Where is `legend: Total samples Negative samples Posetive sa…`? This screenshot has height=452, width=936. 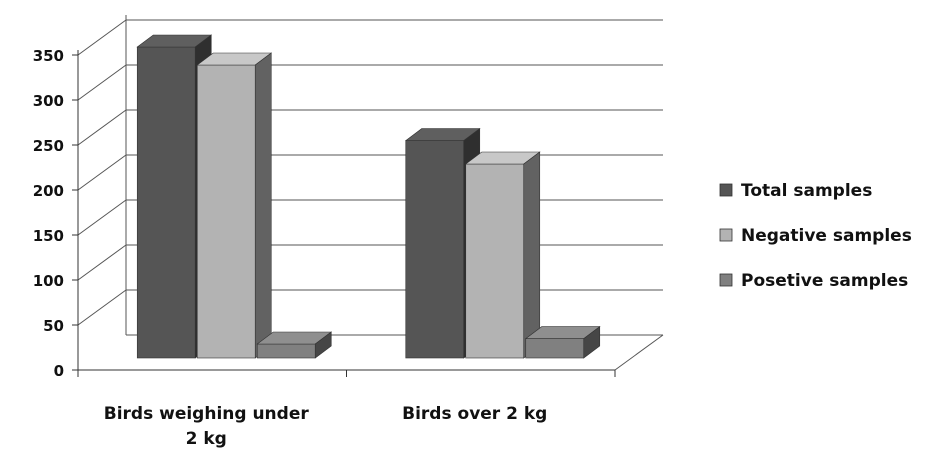 legend: Total samples Negative samples Posetive sa… is located at coordinates (815, 236).